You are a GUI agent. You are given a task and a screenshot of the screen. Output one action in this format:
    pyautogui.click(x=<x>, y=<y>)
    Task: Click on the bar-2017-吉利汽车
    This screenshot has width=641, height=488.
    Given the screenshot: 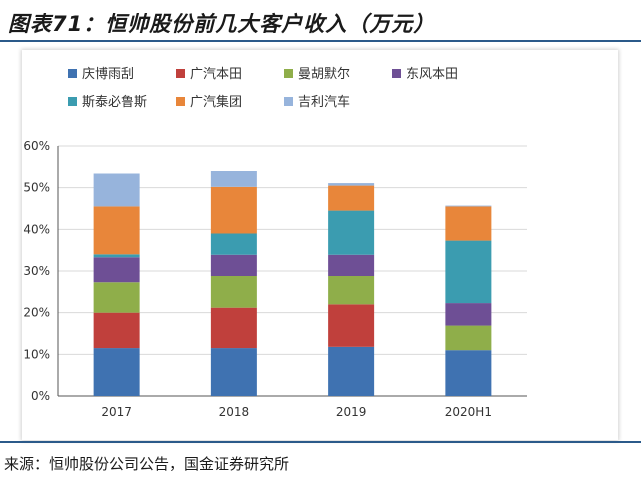 What is the action you would take?
    pyautogui.click(x=116, y=190)
    